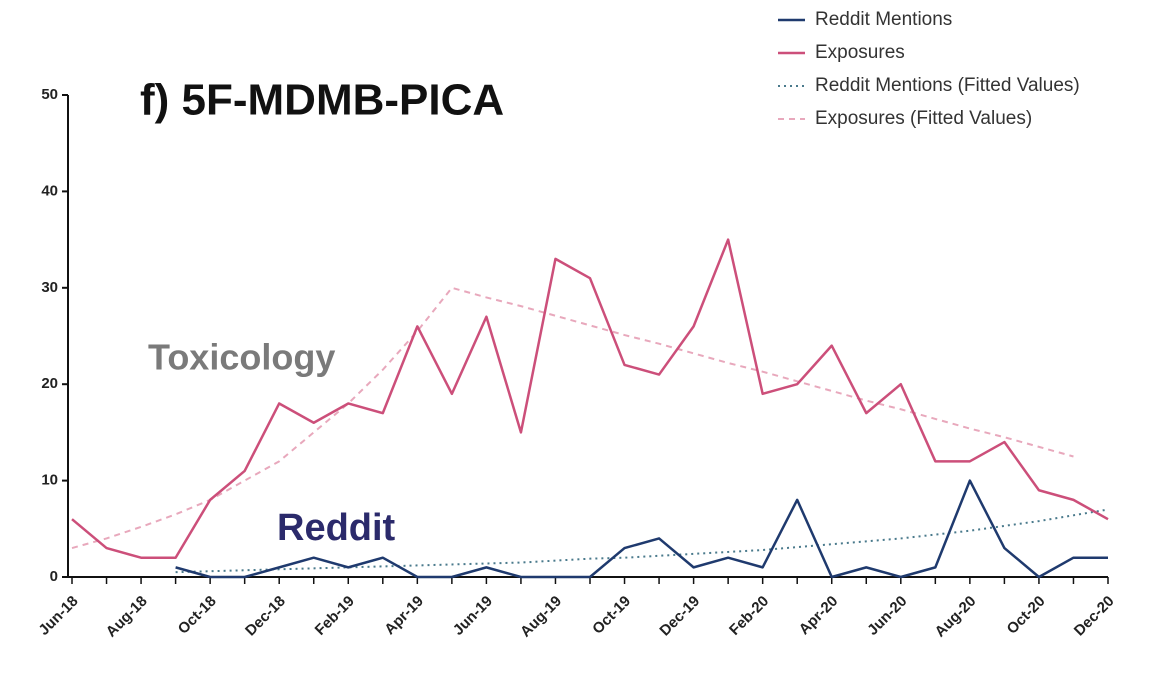  I want to click on legend-label: Exposures (Fitted Values), so click(923, 118).